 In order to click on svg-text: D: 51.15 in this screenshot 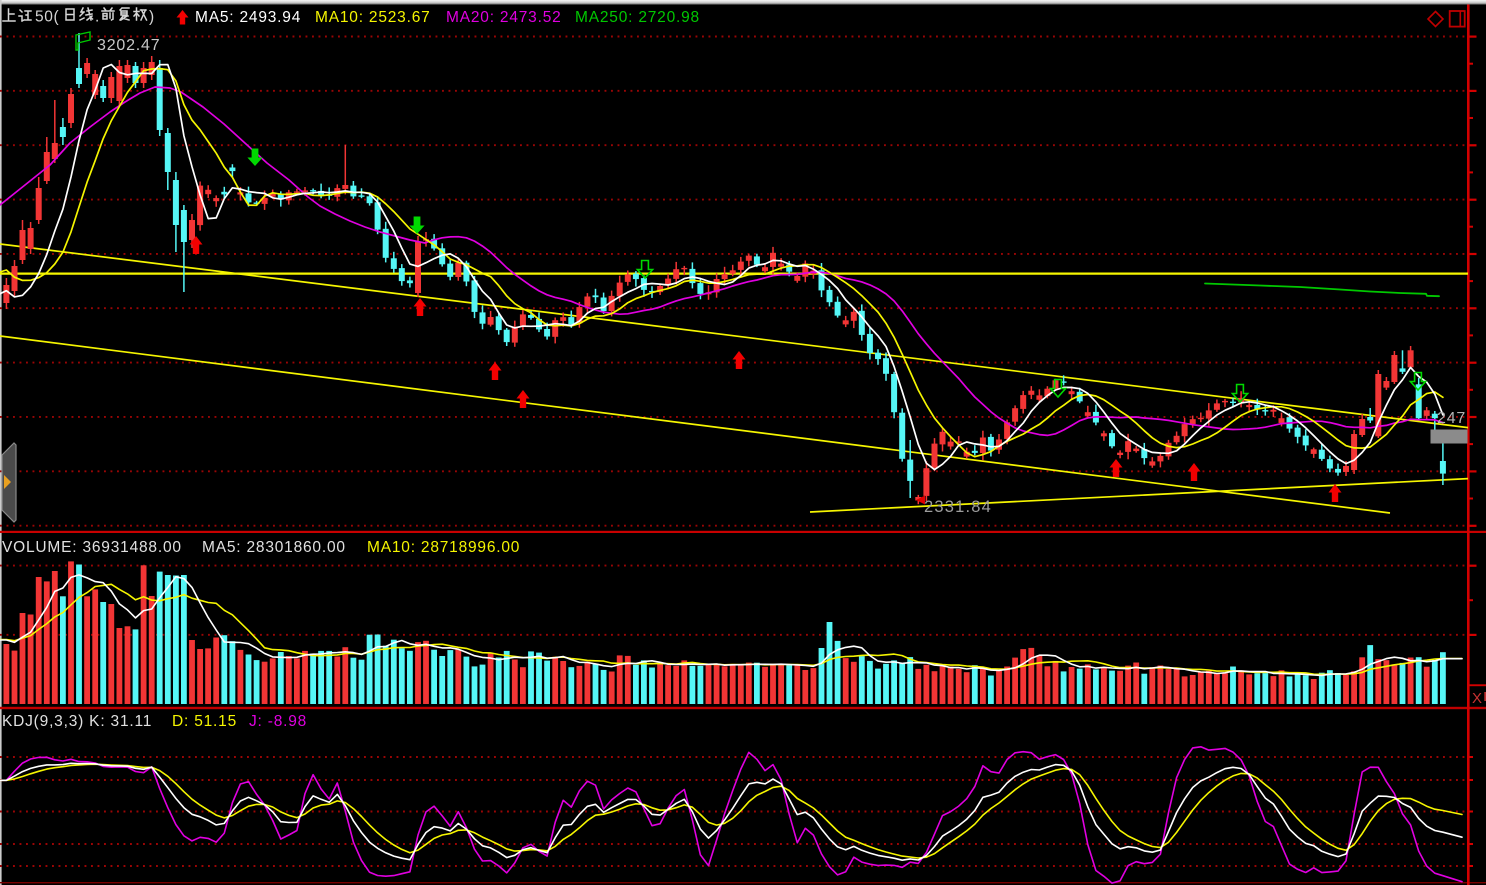, I will do `click(204, 721)`.